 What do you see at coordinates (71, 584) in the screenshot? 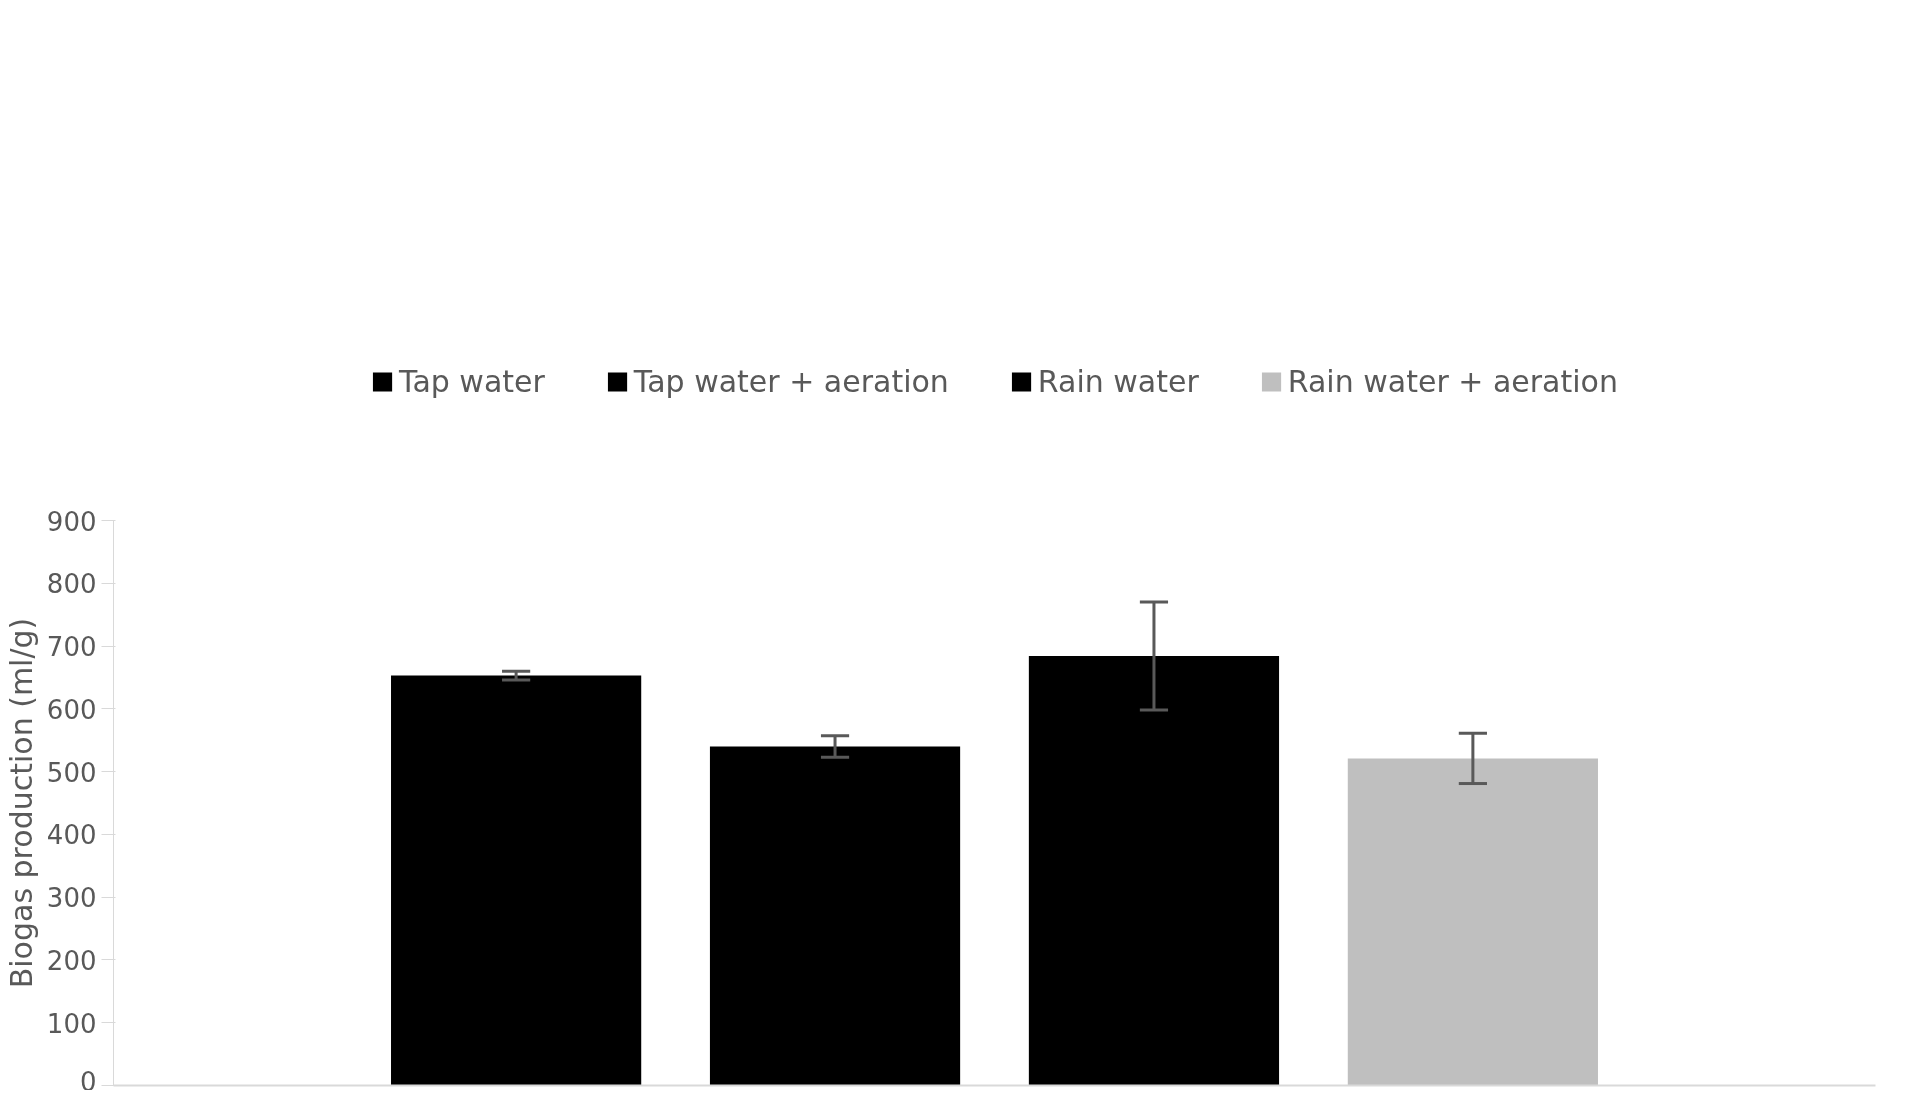
I see `y-tick-label: 800` at bounding box center [71, 584].